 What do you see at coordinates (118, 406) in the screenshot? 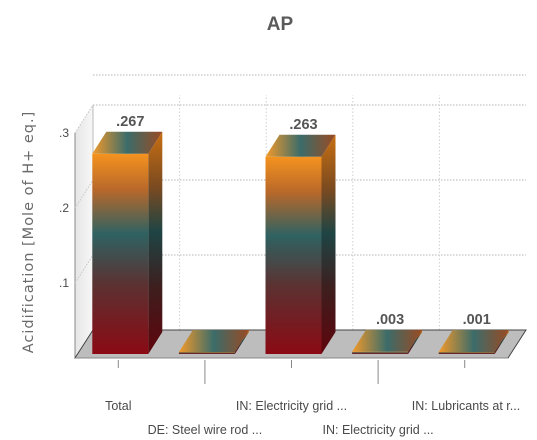
I see `x-category-label: Total` at bounding box center [118, 406].